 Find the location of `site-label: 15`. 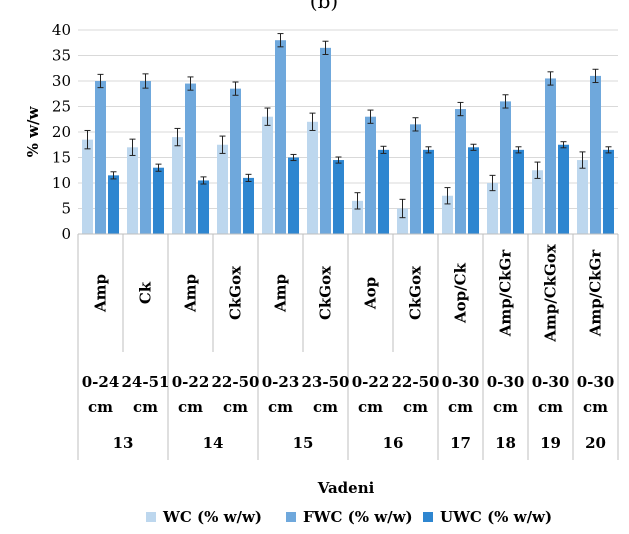

site-label: 15 is located at coordinates (303, 443).